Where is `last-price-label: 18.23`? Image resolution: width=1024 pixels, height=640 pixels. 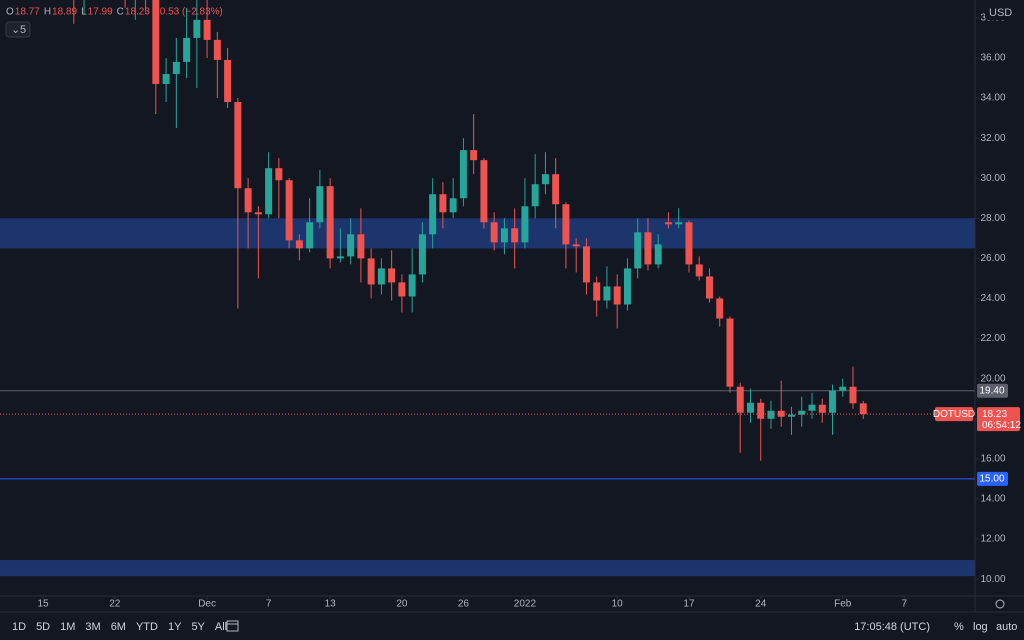 last-price-label: 18.23 is located at coordinates (994, 414).